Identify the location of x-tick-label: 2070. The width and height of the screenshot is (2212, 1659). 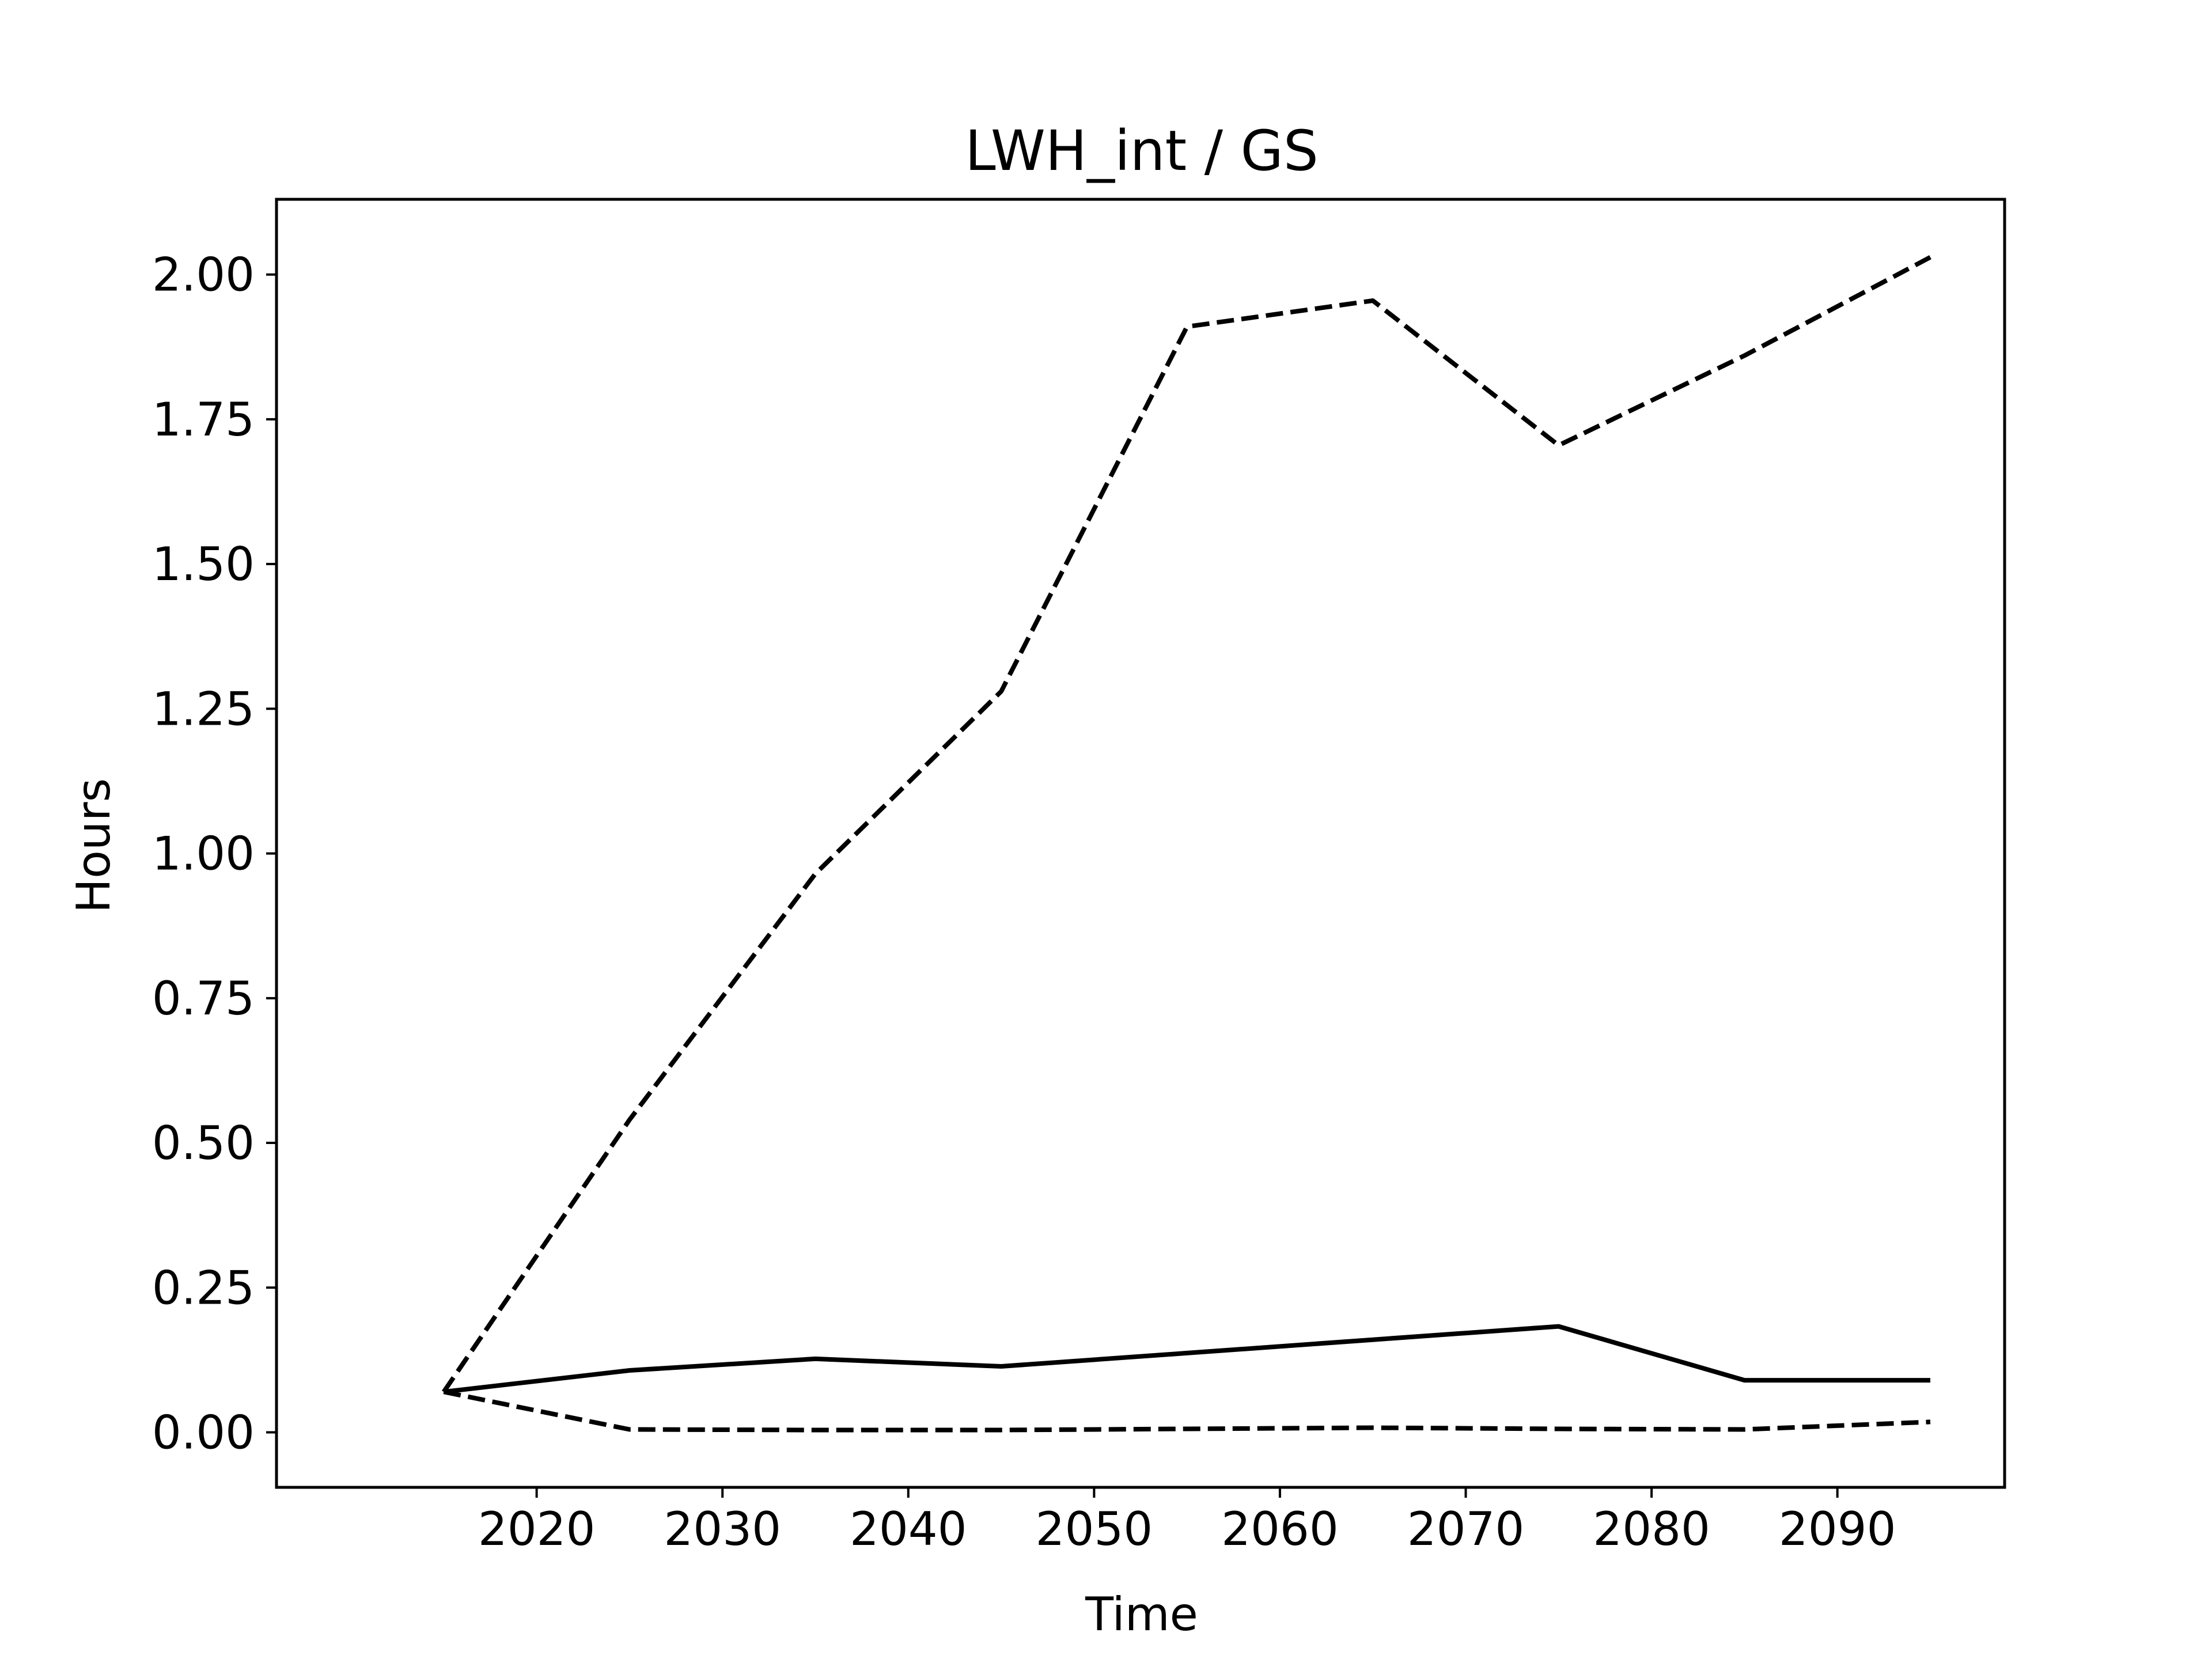
(1466, 1529).